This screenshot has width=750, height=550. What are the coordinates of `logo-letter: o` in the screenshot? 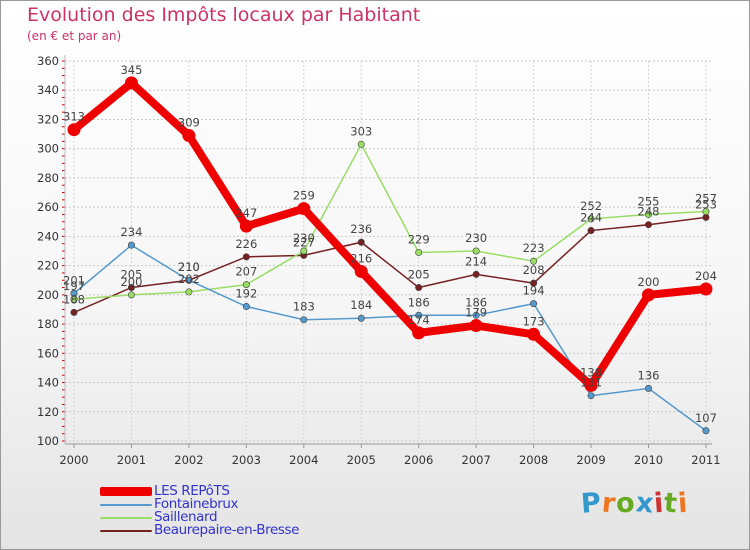 It's located at (626, 503).